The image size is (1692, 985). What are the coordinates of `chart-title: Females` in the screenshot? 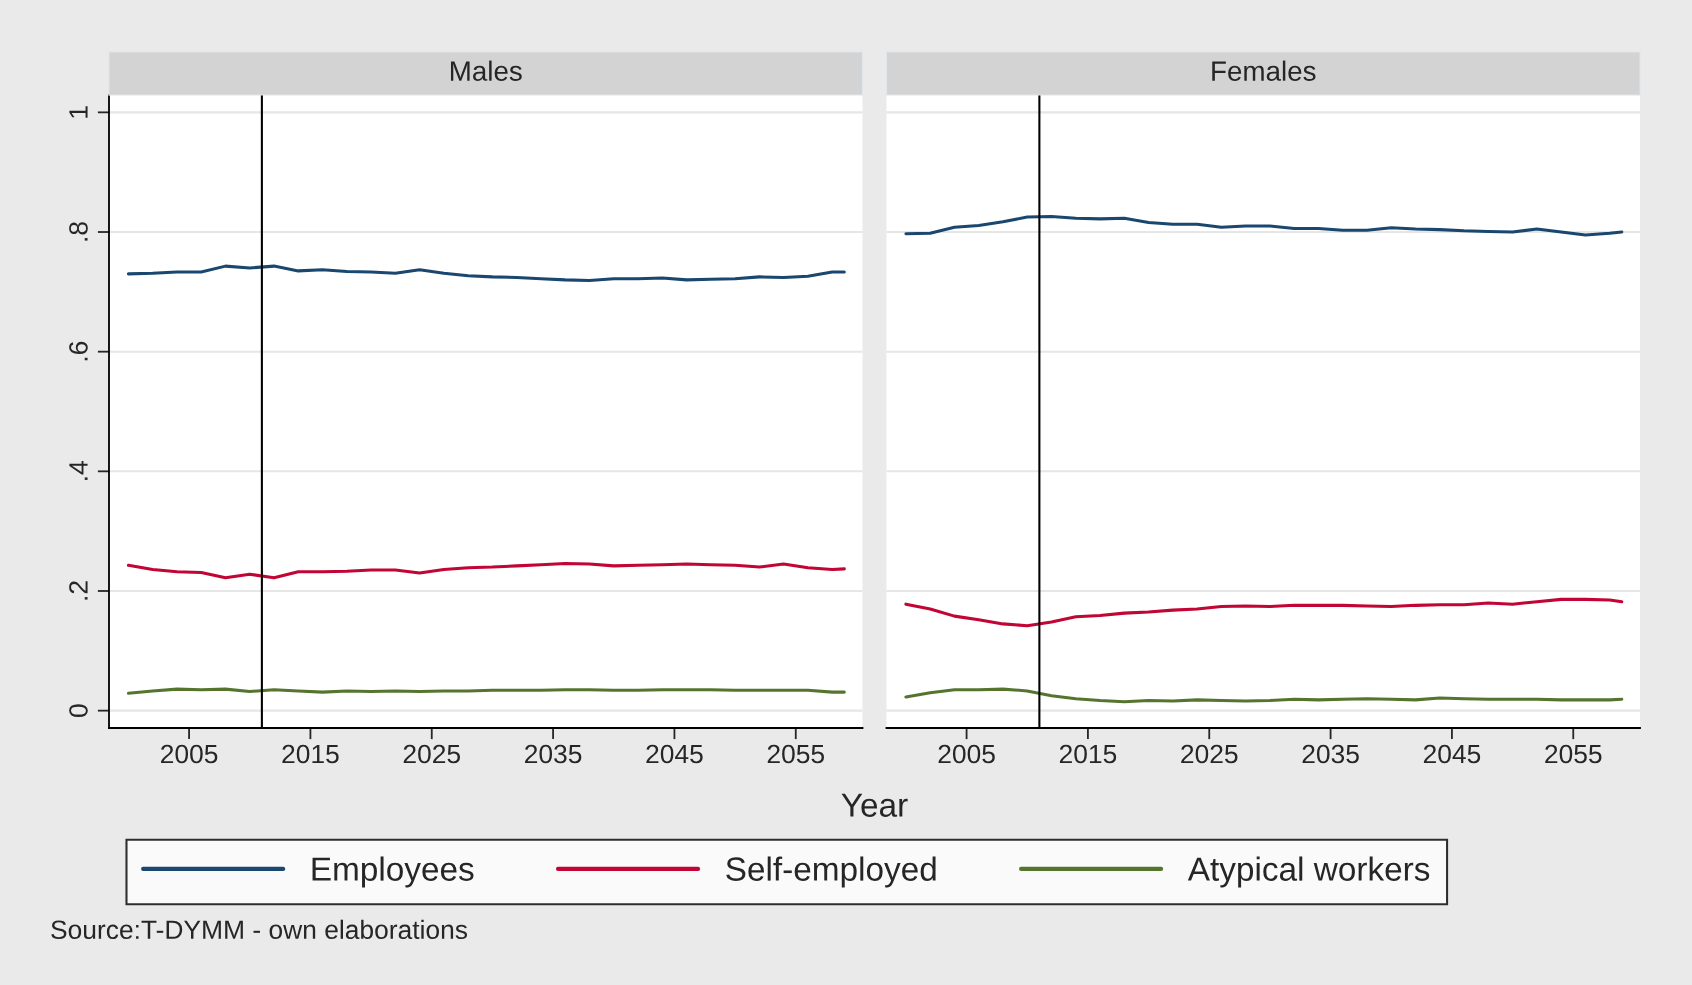 It's located at (1264, 70).